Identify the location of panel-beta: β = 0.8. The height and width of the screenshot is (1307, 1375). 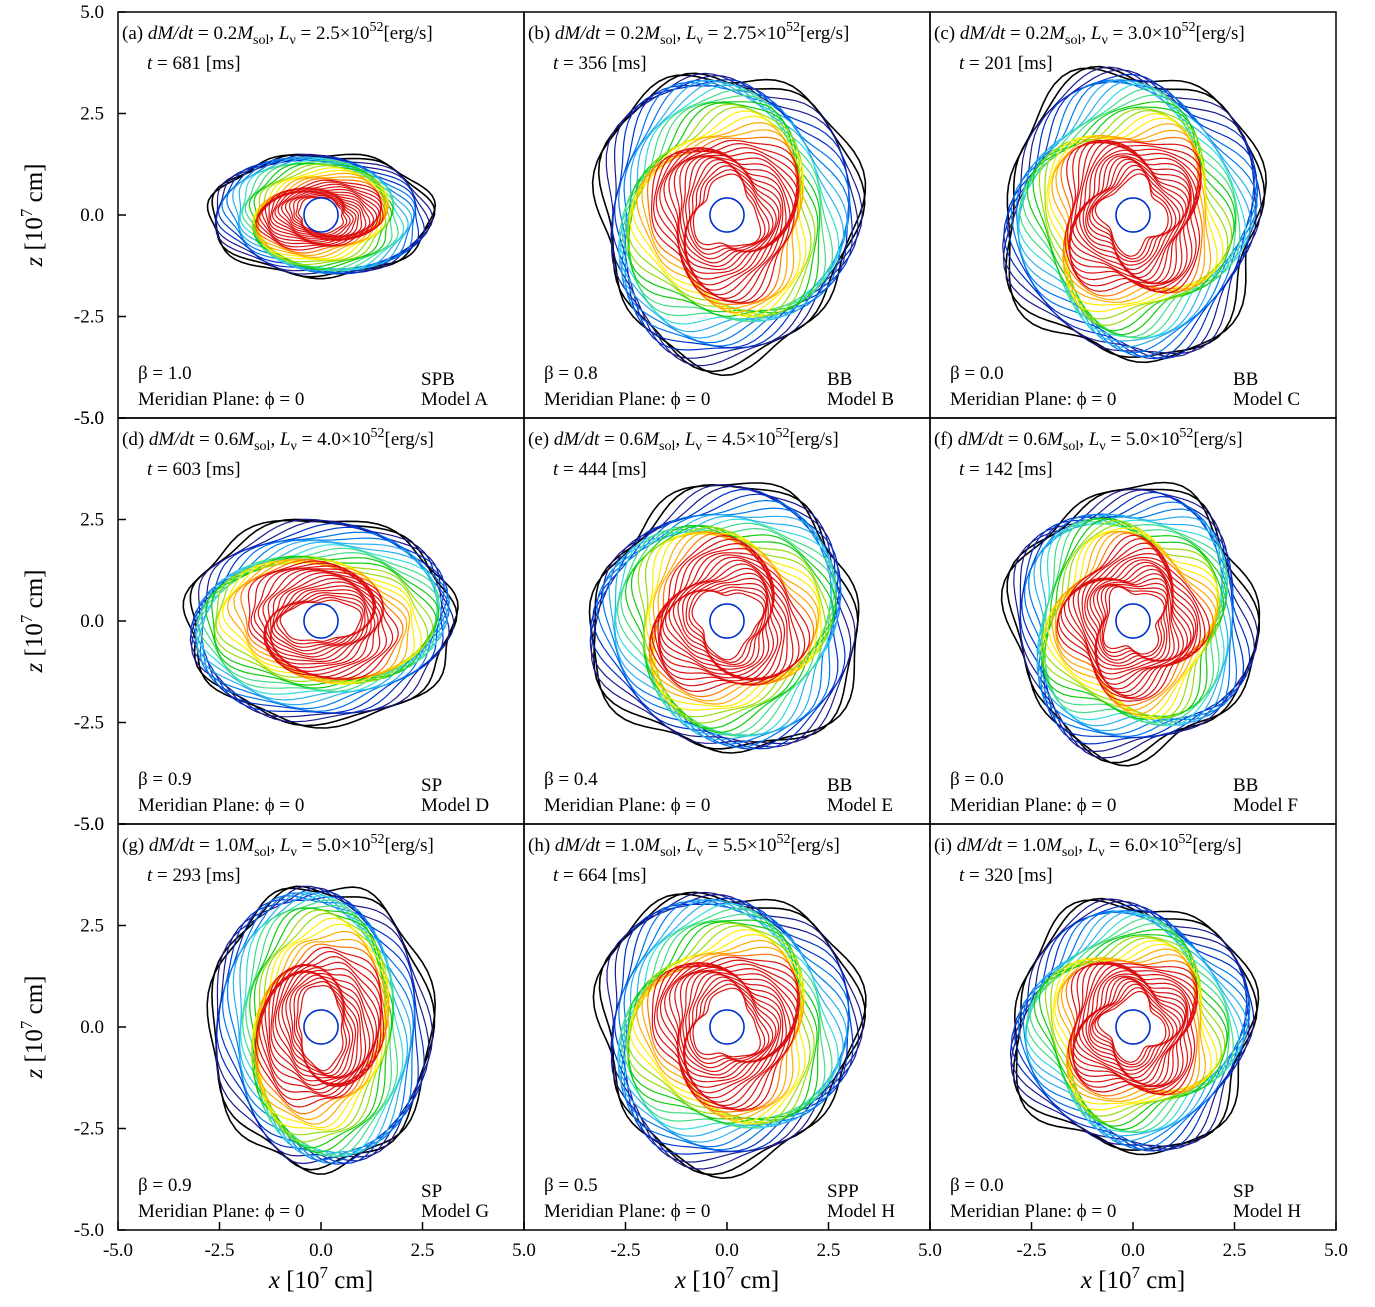
(571, 373).